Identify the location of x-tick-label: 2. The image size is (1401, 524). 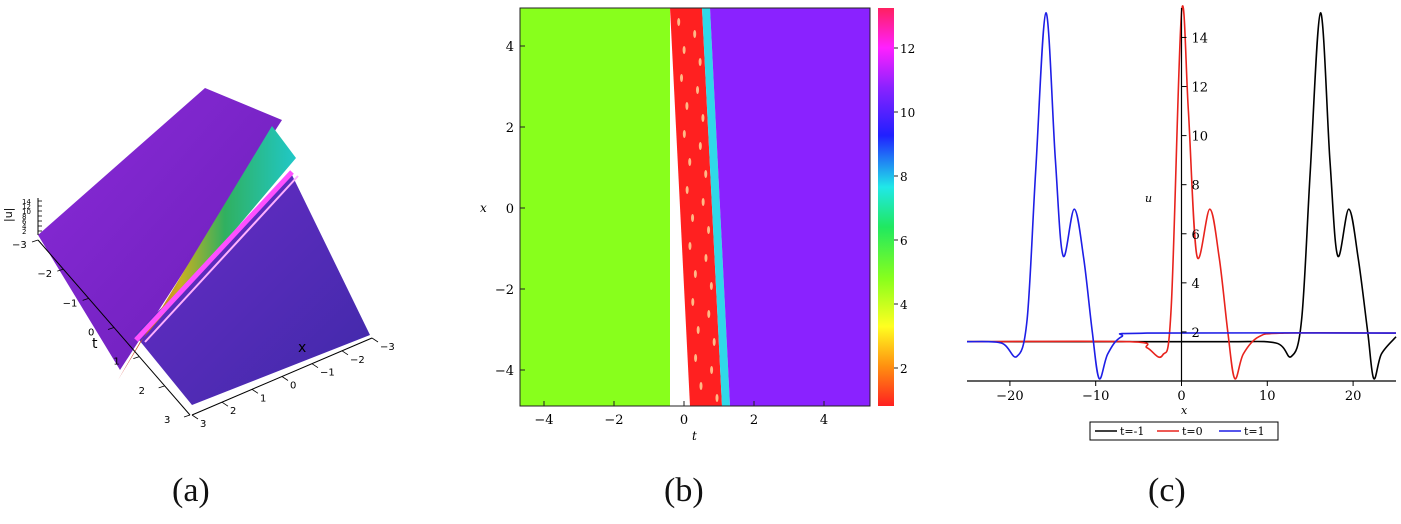
(233, 411).